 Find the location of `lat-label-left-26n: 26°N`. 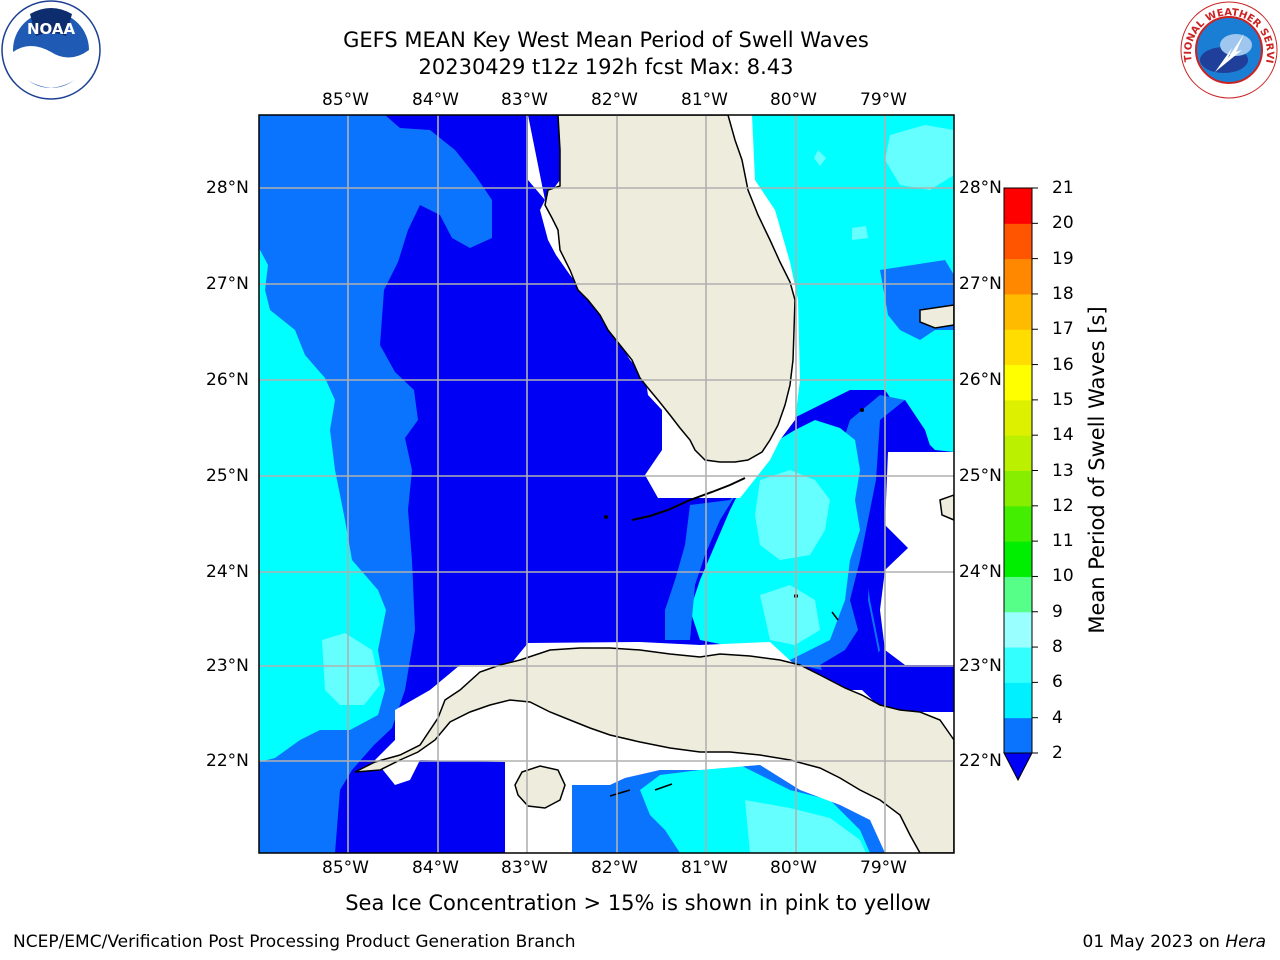

lat-label-left-26n: 26°N is located at coordinates (227, 380).